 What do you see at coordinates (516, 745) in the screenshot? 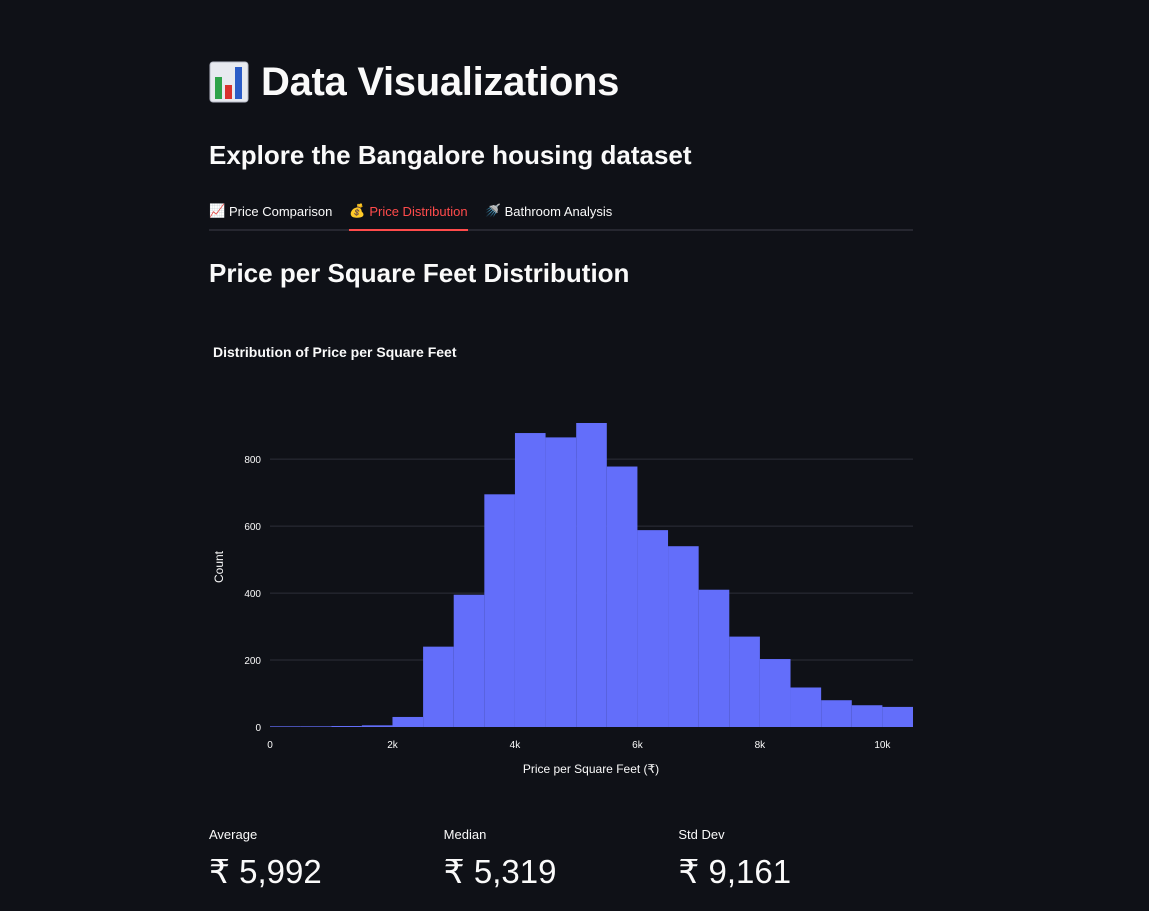
I see `x-tick-label: 4k` at bounding box center [516, 745].